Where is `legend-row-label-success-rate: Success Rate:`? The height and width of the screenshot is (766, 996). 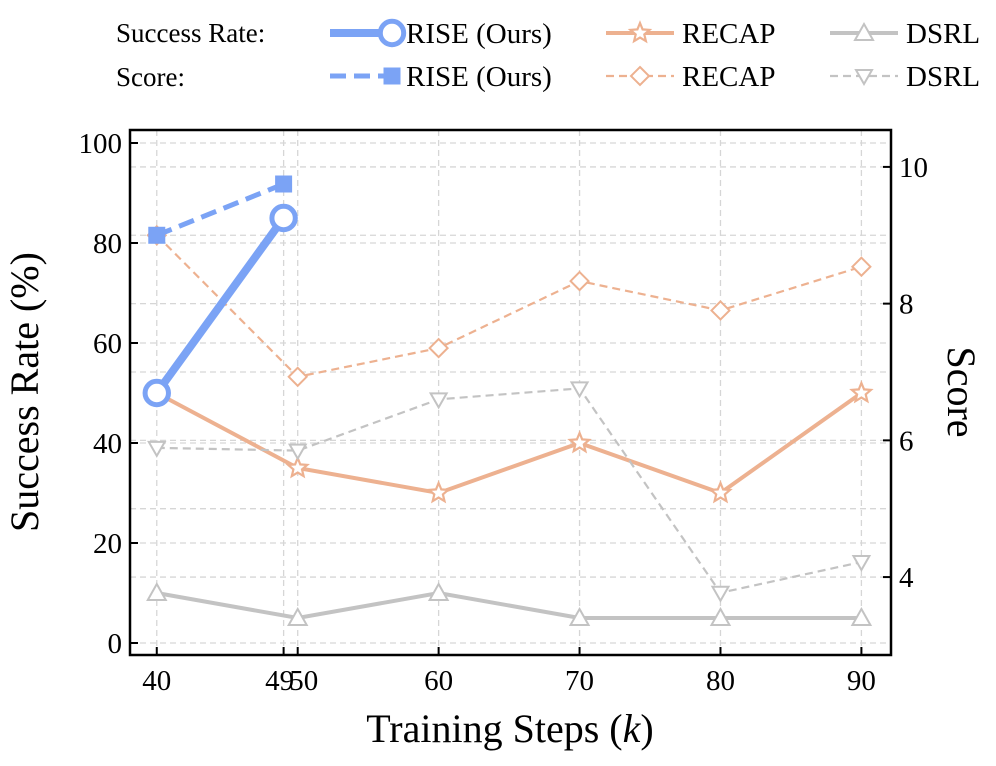
legend-row-label-success-rate: Success Rate: is located at coordinates (190, 33).